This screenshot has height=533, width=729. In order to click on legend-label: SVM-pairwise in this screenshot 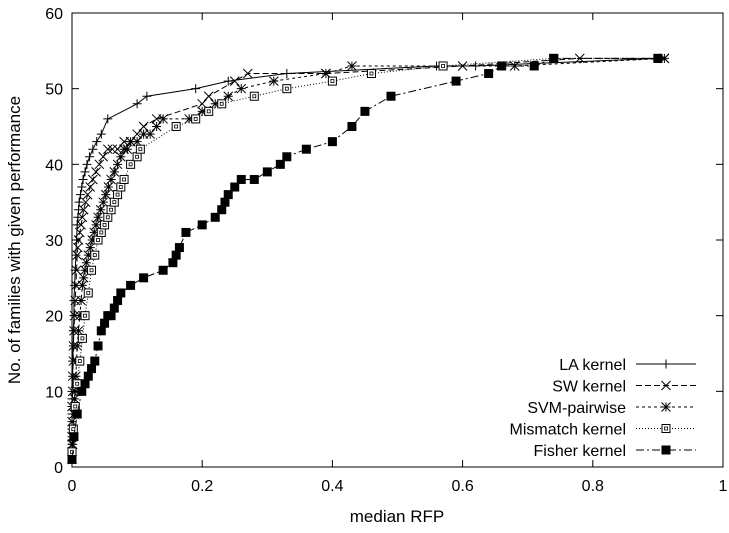, I will do `click(576, 408)`.